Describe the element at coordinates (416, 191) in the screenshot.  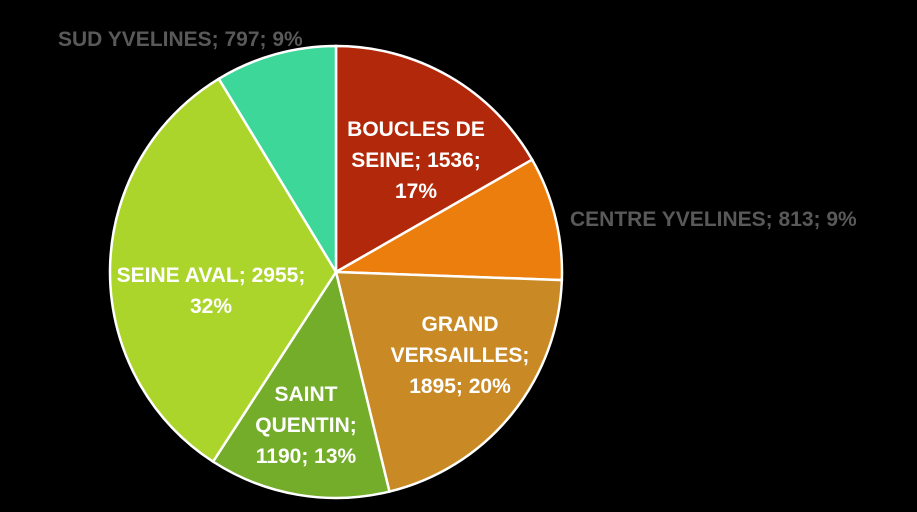
I see `data-label-line: 17%` at that location.